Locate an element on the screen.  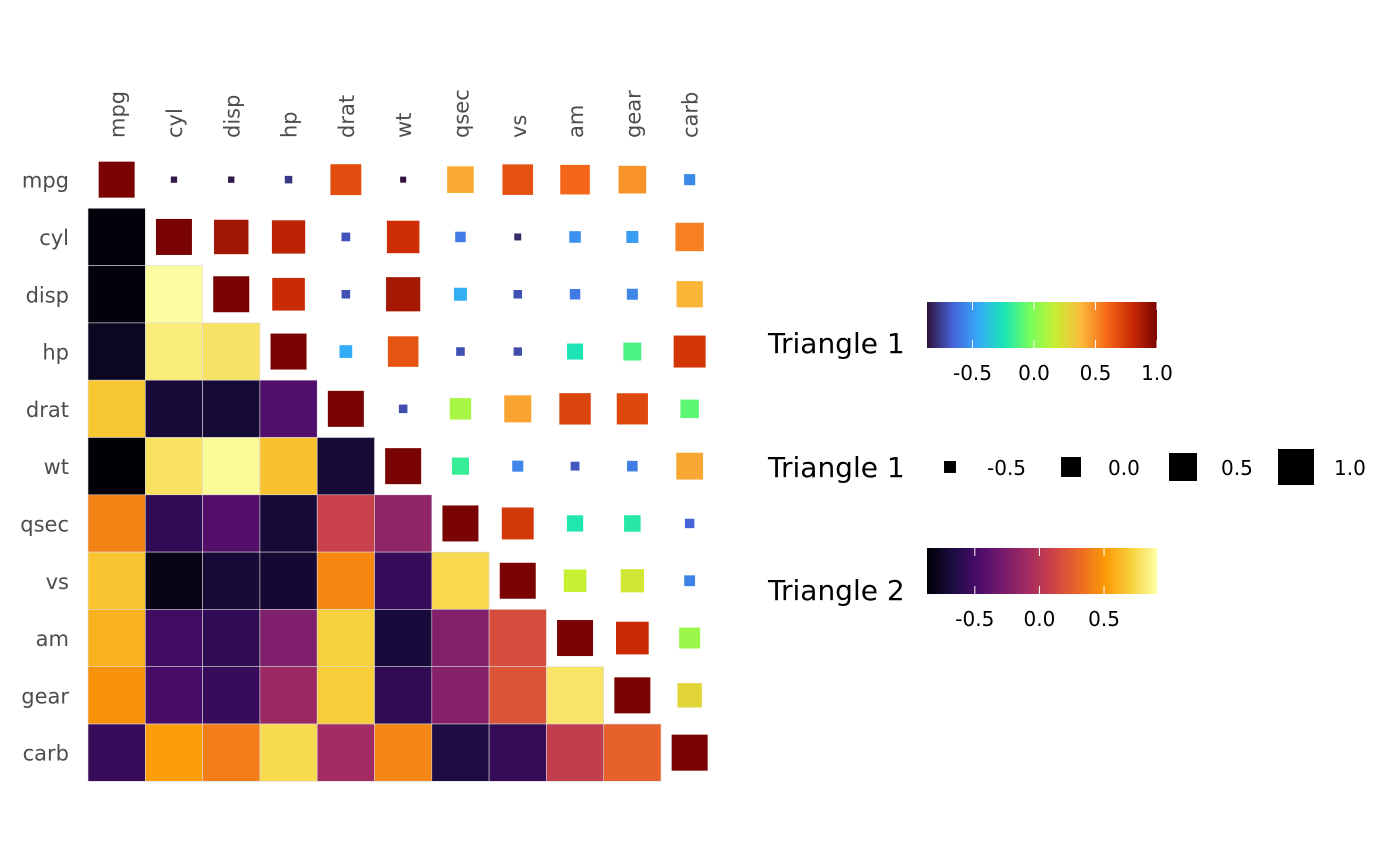
x-tick-label: disp is located at coordinates (232, 116).